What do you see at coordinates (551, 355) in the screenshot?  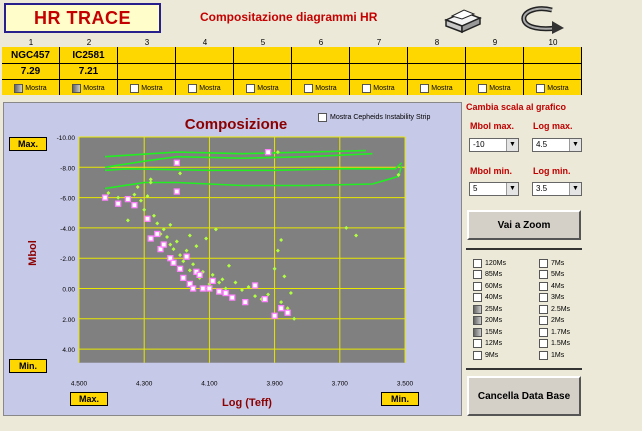 I see `mass-track-toggle: 1Ms` at bounding box center [551, 355].